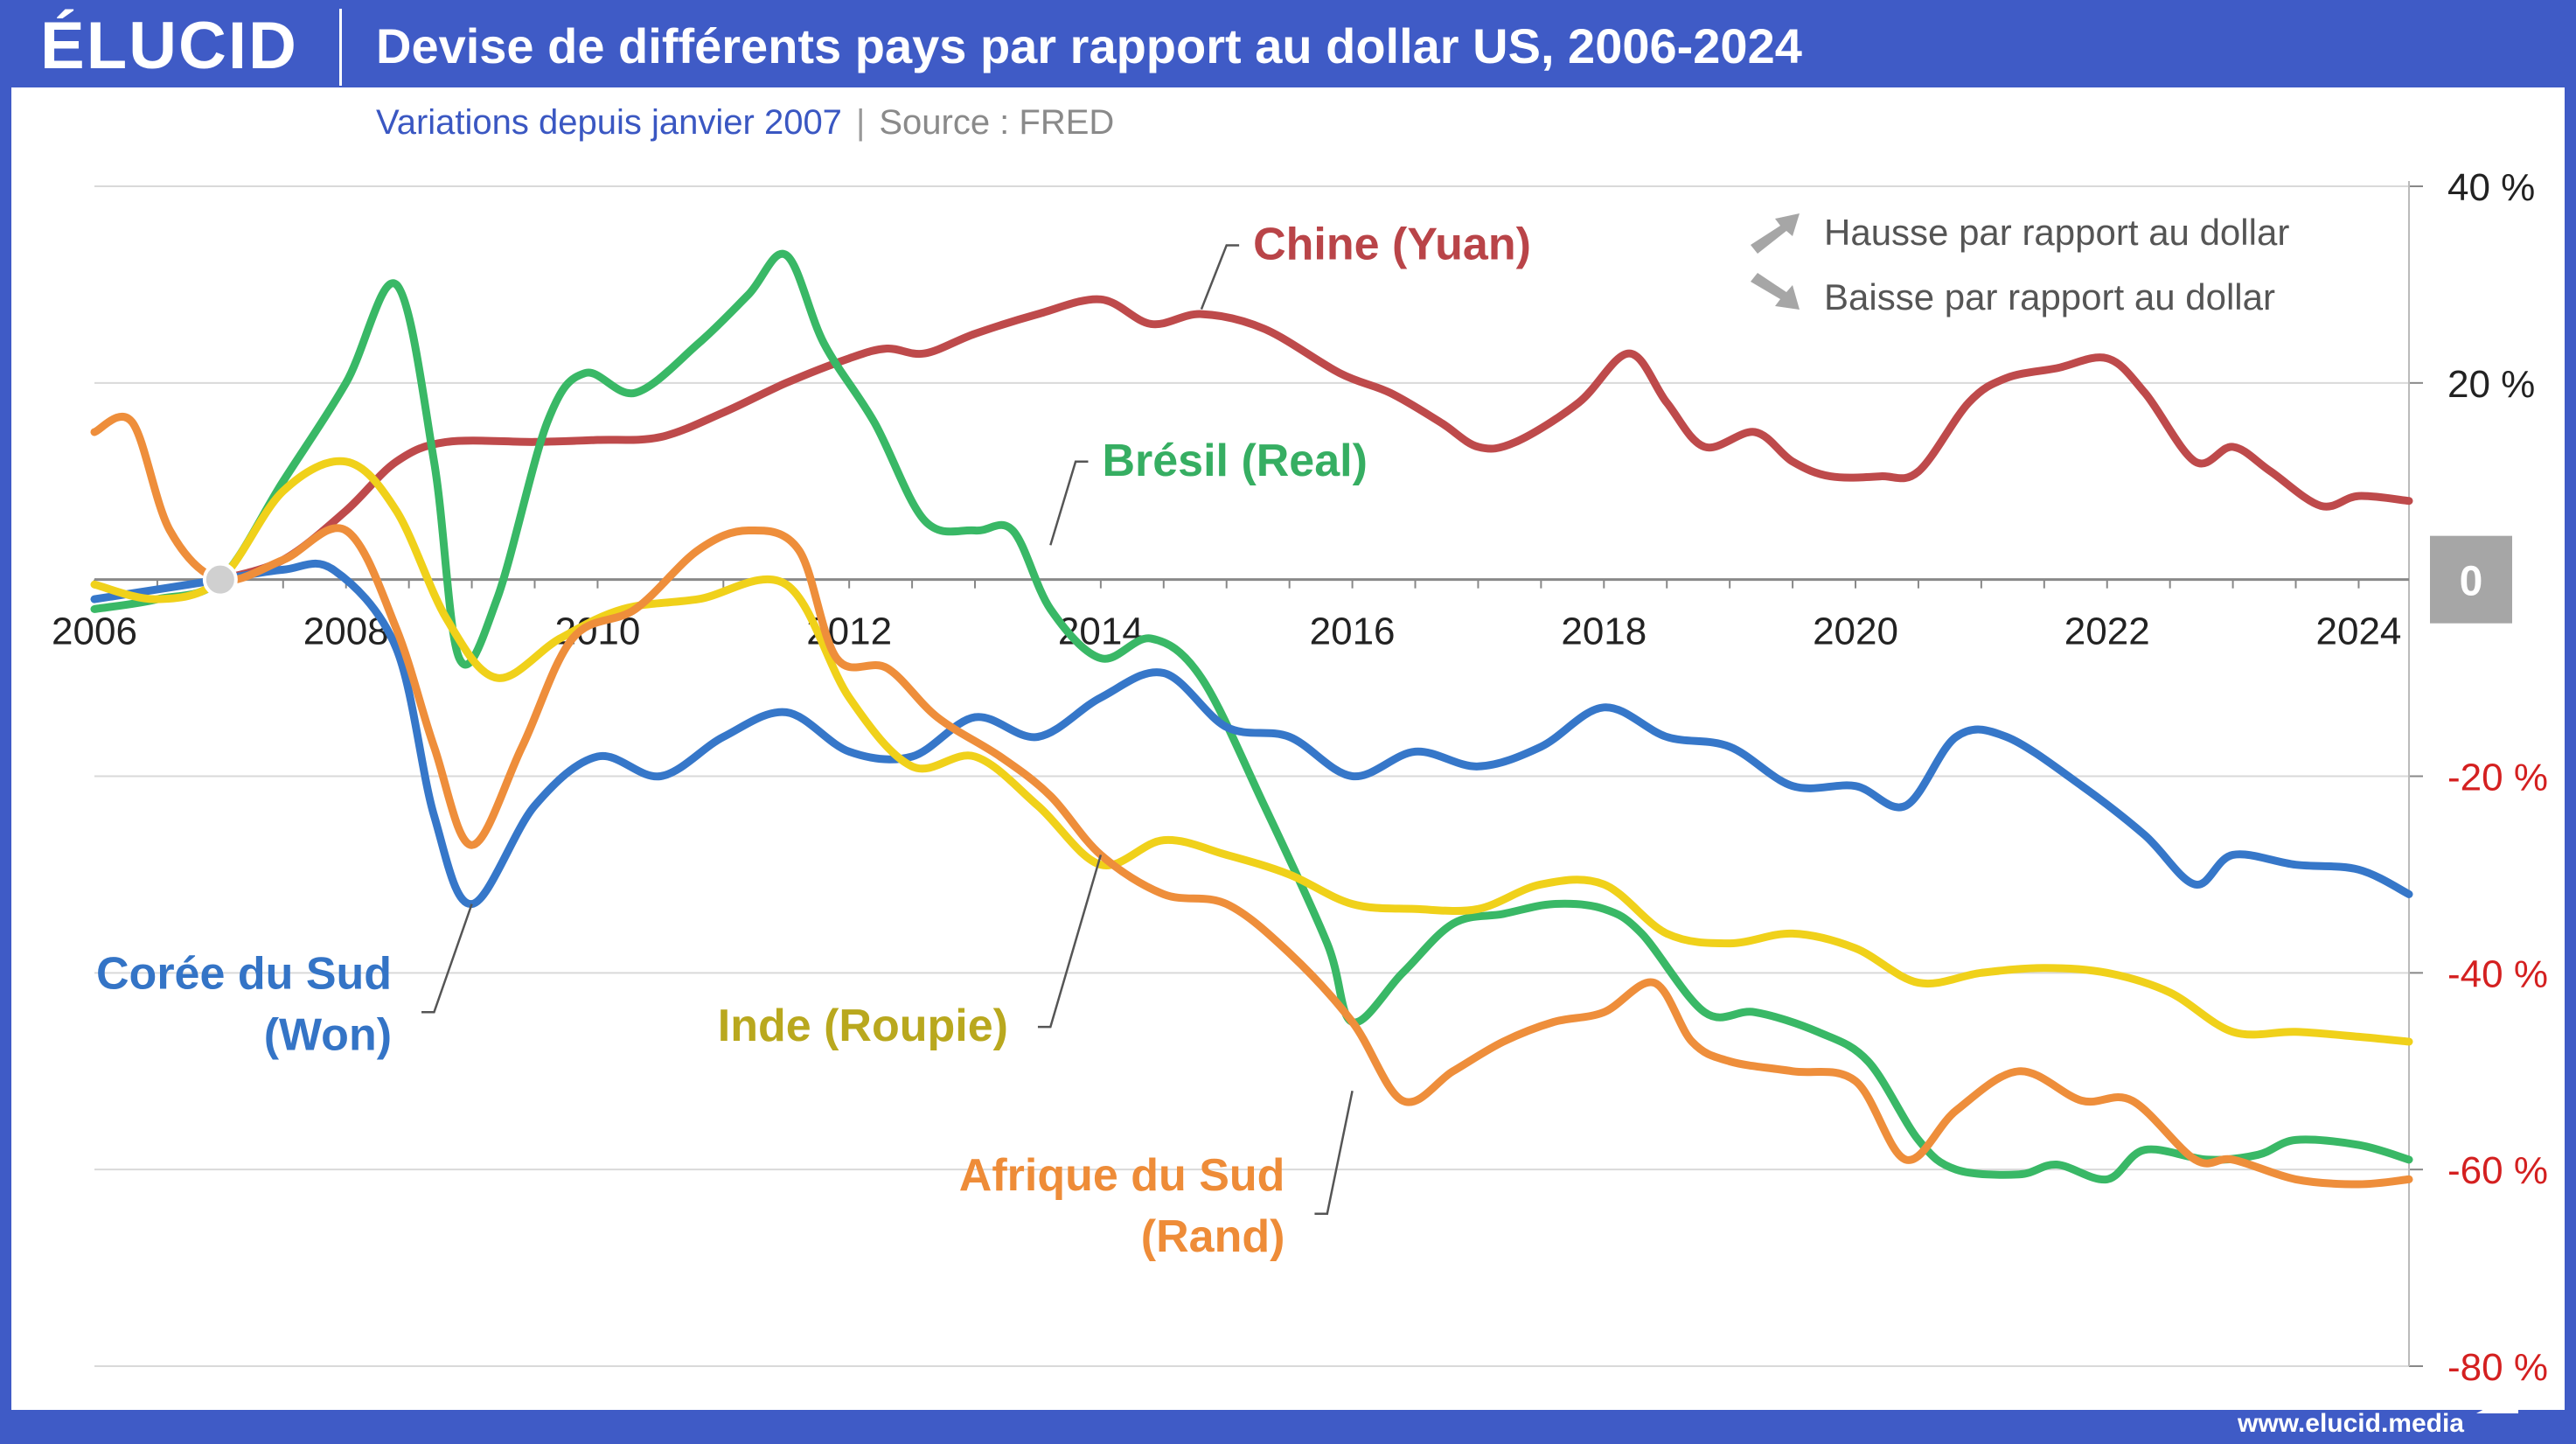 The image size is (2576, 1444). What do you see at coordinates (2497, 778) in the screenshot?
I see `y-tick-label: -20 %` at bounding box center [2497, 778].